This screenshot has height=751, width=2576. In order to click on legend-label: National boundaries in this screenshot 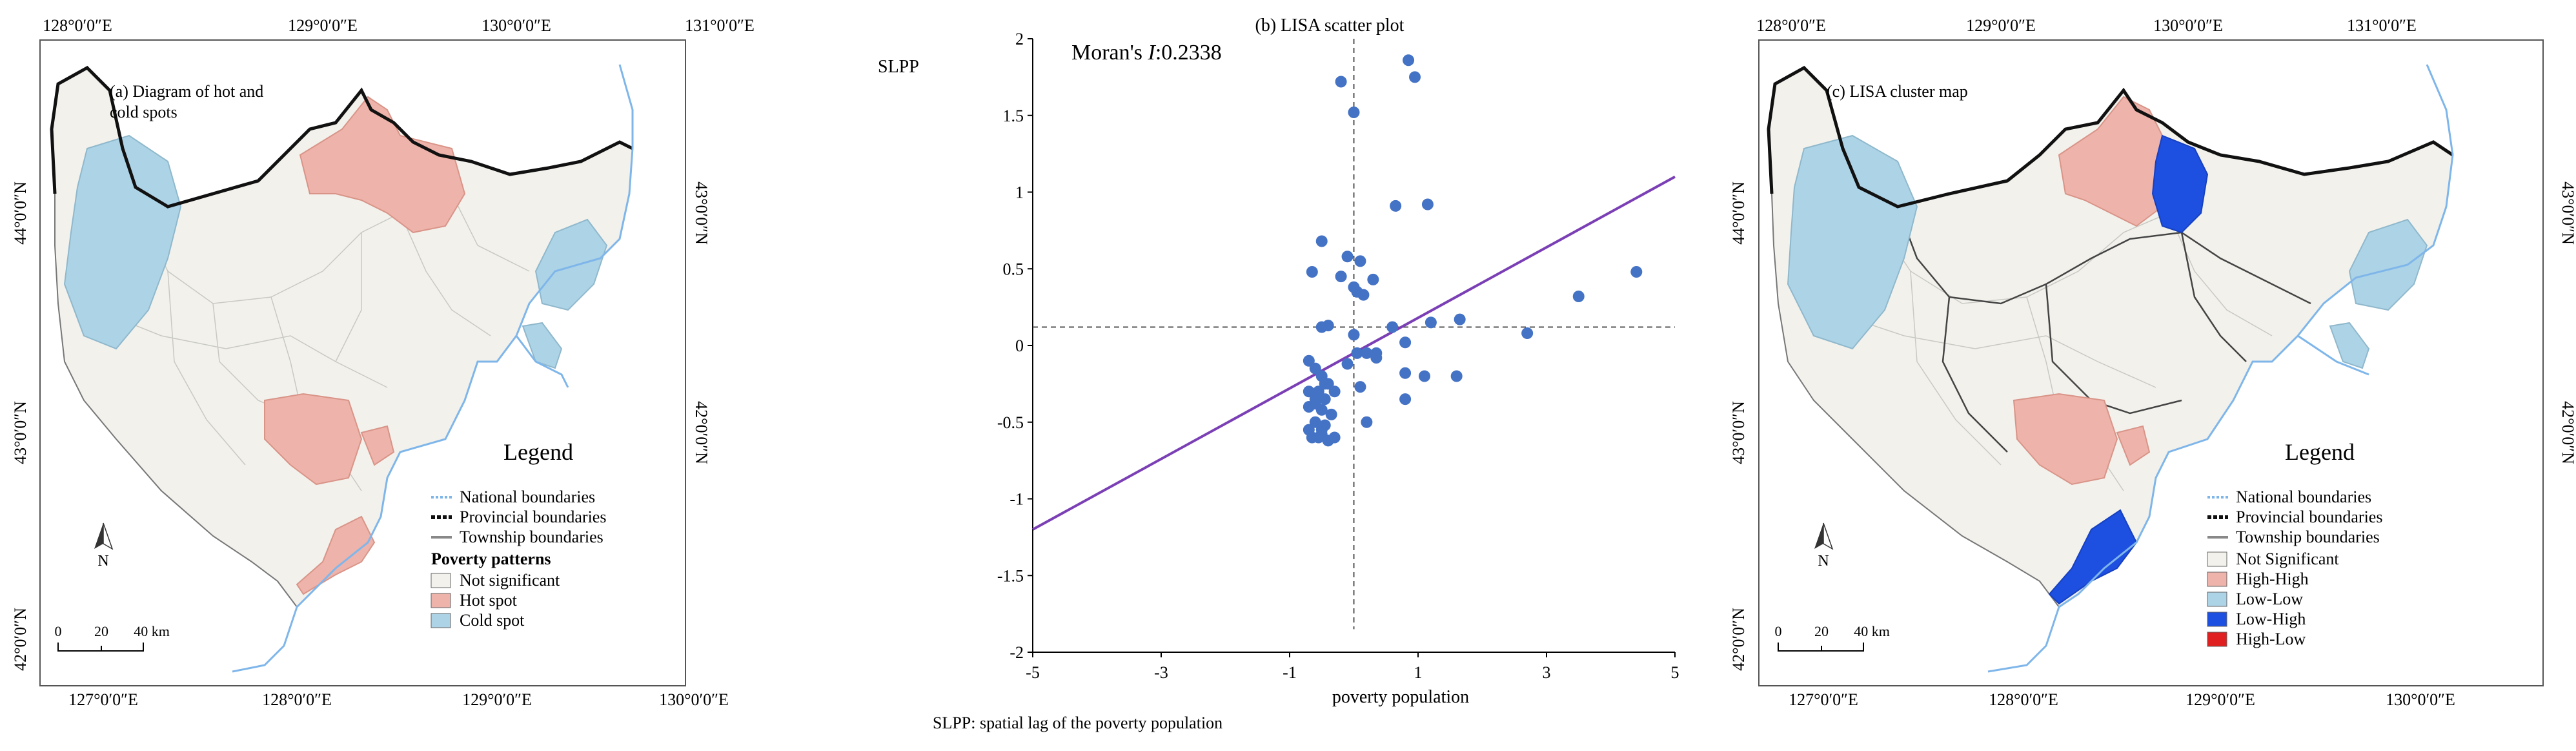, I will do `click(527, 497)`.